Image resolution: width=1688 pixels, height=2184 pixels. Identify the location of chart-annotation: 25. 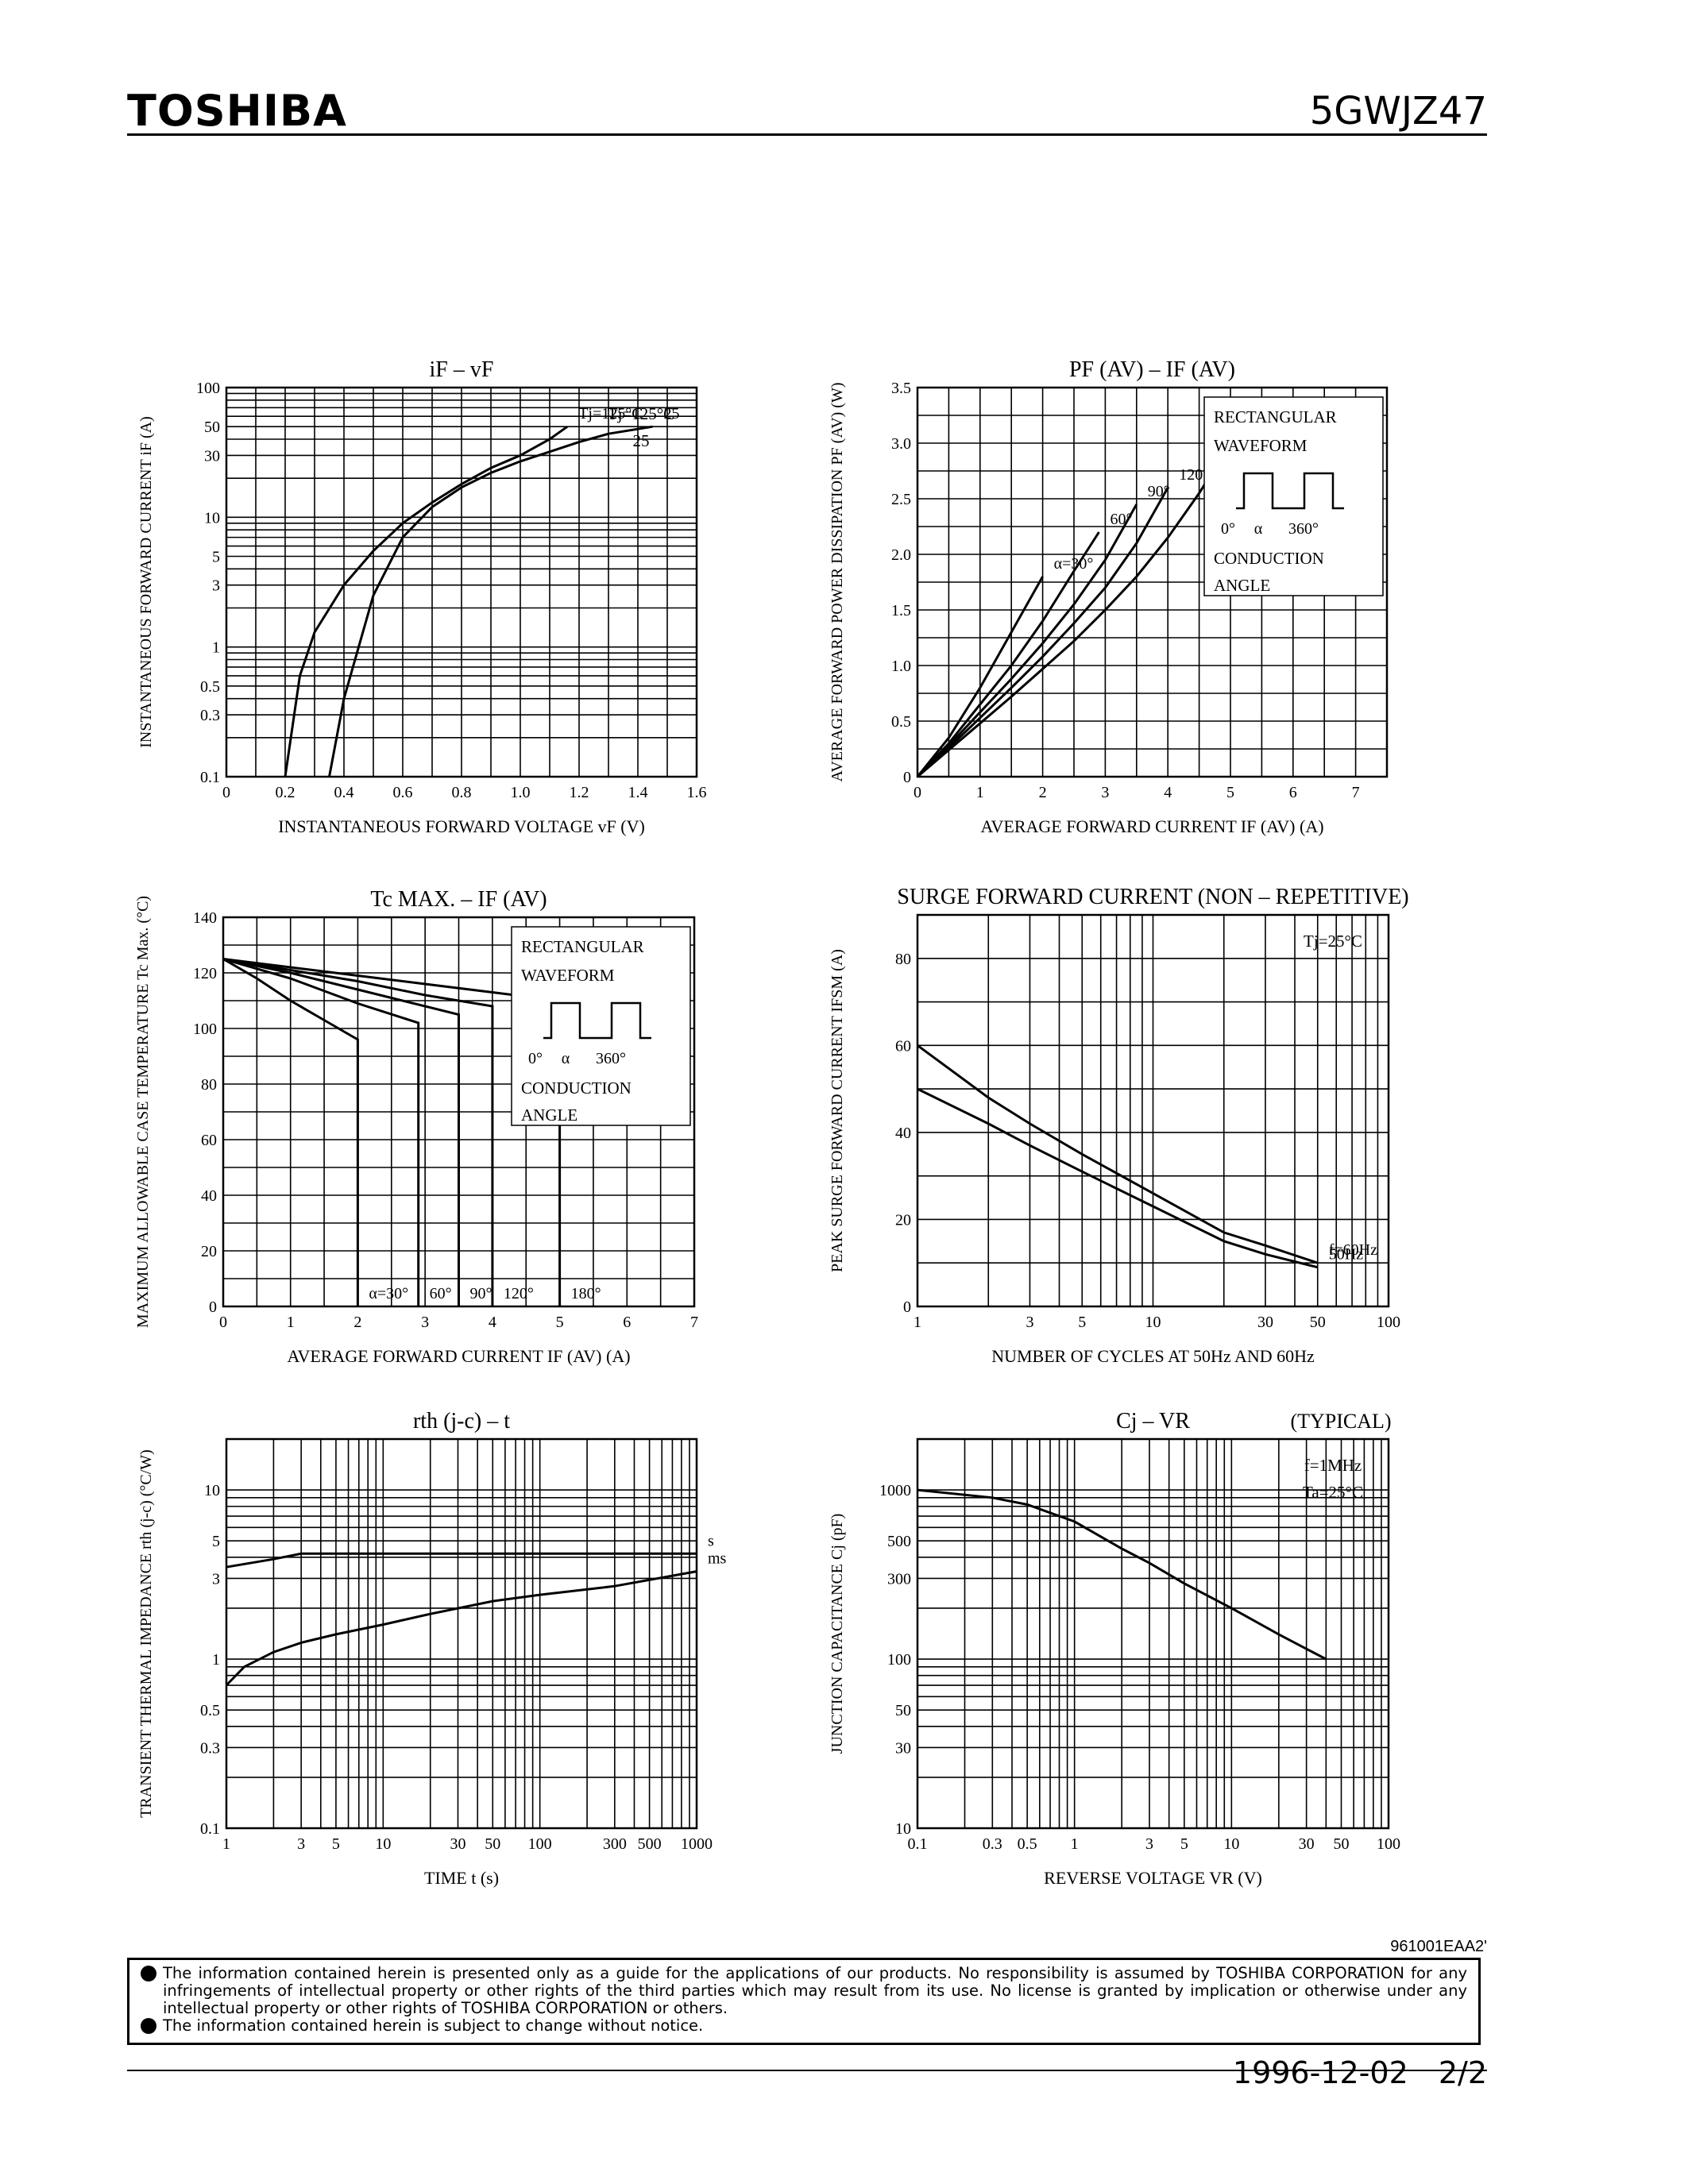
(642, 440).